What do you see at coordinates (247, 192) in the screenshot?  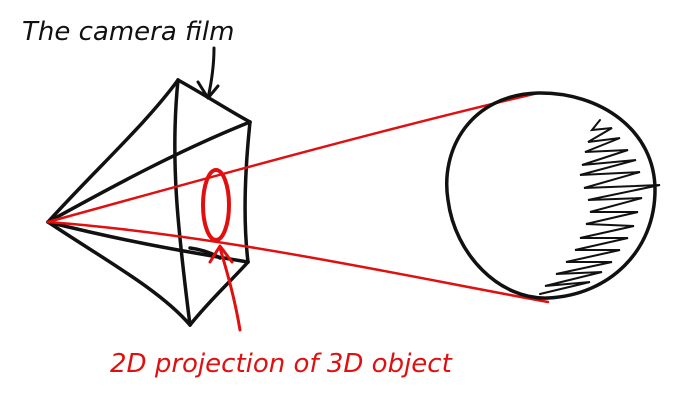 I see `film-right-edge` at bounding box center [247, 192].